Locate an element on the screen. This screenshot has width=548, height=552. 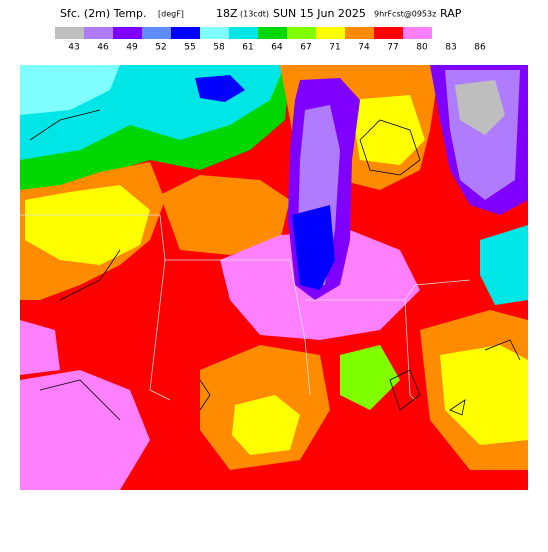
region-orange-central is located at coordinates (225, 215).